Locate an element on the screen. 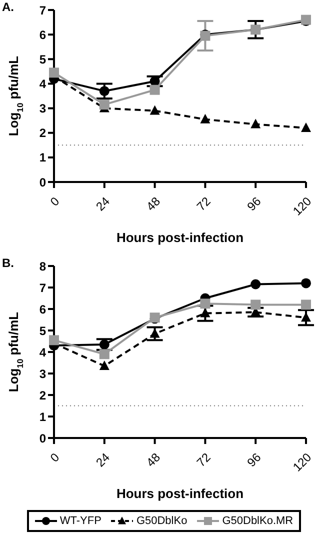  chart-title: A. is located at coordinates (8, 7).